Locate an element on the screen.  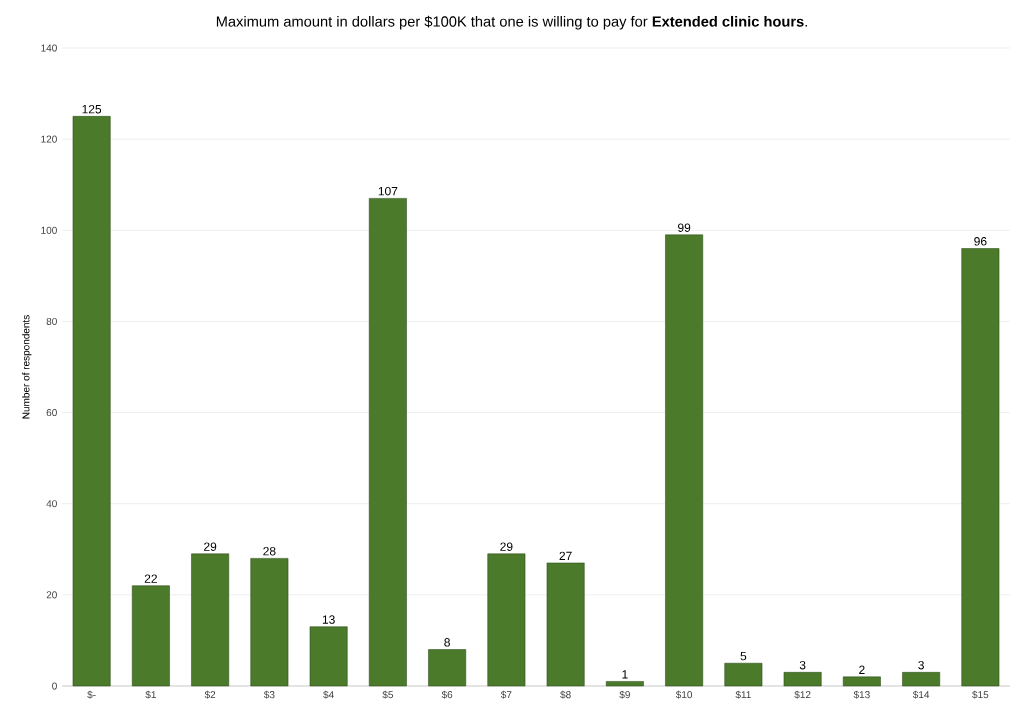
x-tick-label: $- is located at coordinates (91, 694).